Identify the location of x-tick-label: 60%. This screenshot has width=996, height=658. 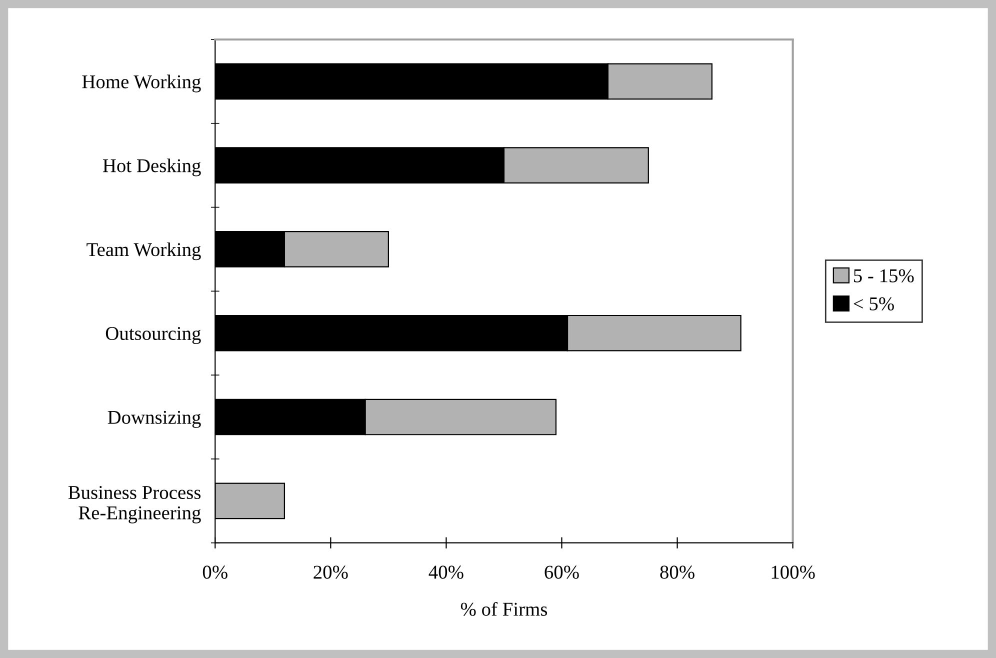
(561, 572).